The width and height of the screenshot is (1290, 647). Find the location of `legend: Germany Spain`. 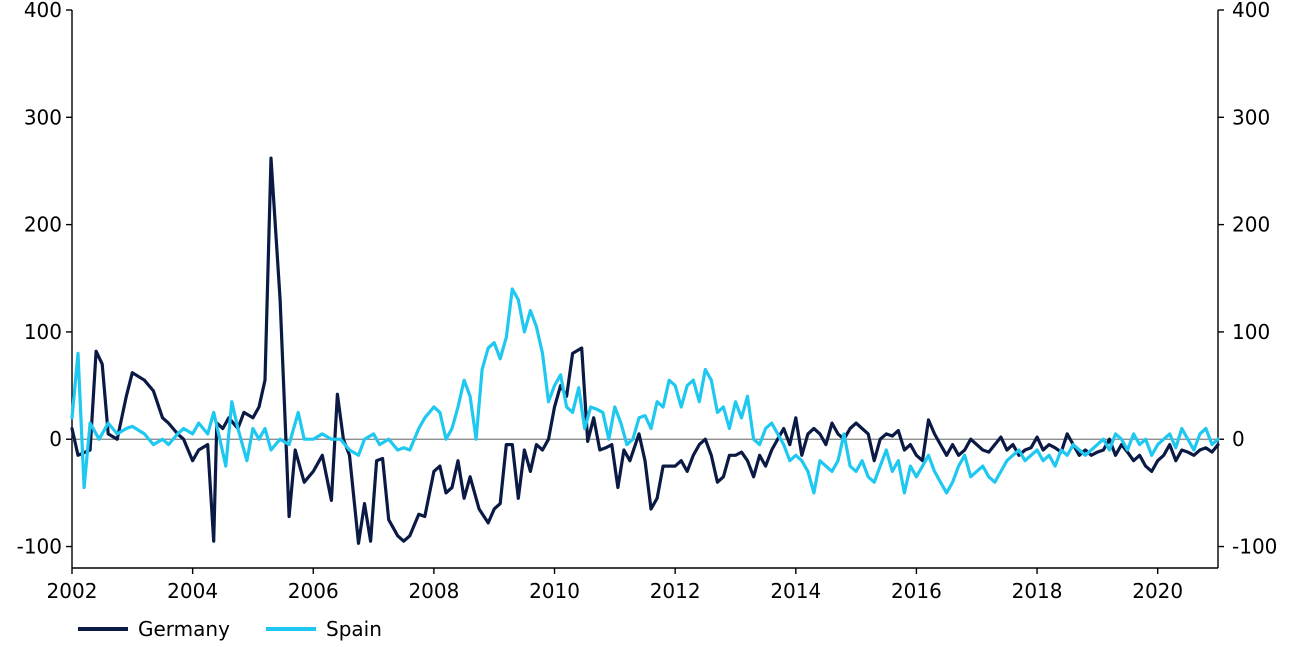

legend: Germany Spain is located at coordinates (230, 629).